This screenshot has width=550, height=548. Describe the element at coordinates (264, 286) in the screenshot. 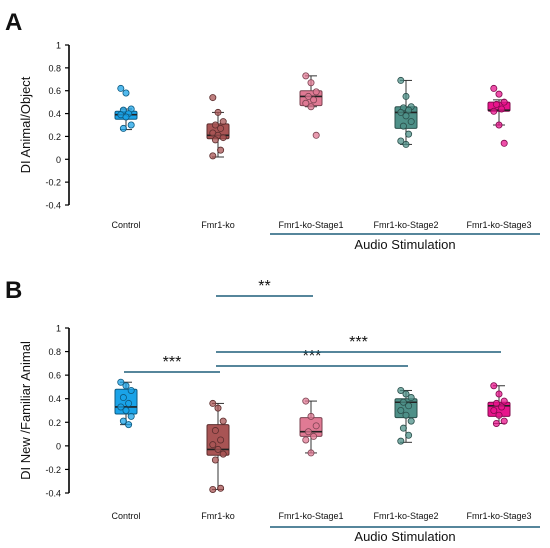

I see `significance-label: **` at that location.